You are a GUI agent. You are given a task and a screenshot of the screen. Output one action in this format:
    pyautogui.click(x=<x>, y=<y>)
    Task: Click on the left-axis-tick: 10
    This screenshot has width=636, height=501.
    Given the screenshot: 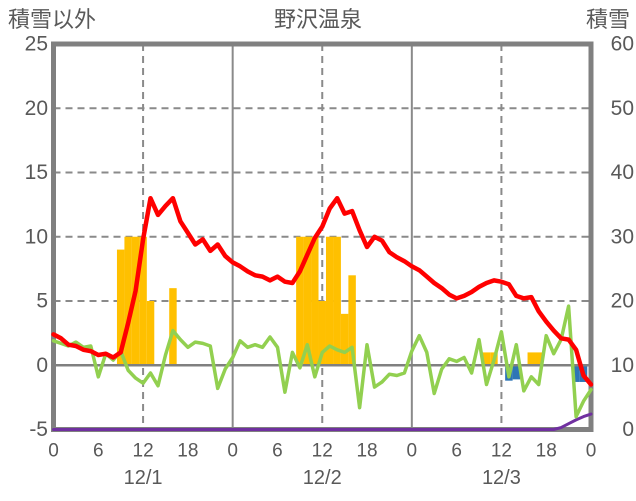 What is the action you would take?
    pyautogui.click(x=36, y=236)
    